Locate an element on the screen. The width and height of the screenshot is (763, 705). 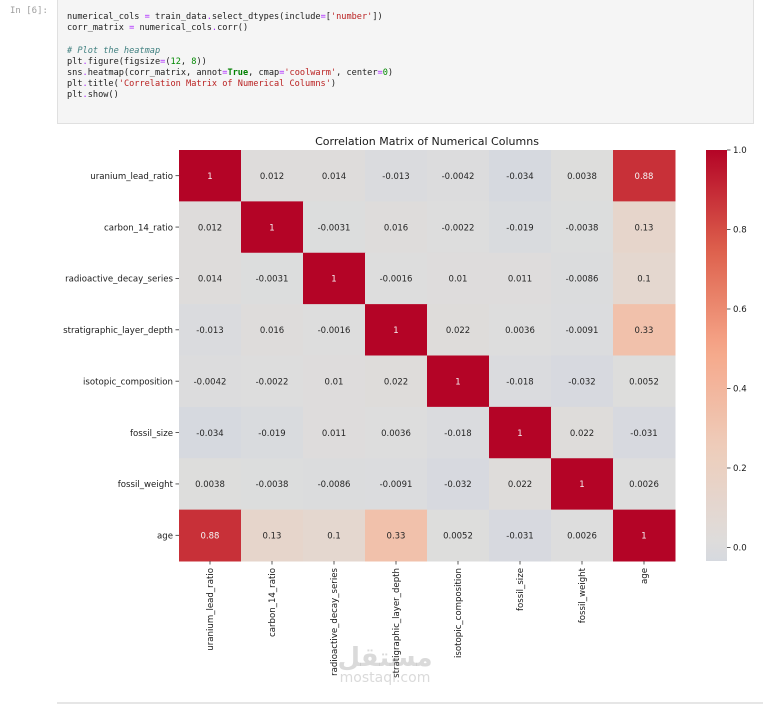
code-token: ) is located at coordinates (390, 72).